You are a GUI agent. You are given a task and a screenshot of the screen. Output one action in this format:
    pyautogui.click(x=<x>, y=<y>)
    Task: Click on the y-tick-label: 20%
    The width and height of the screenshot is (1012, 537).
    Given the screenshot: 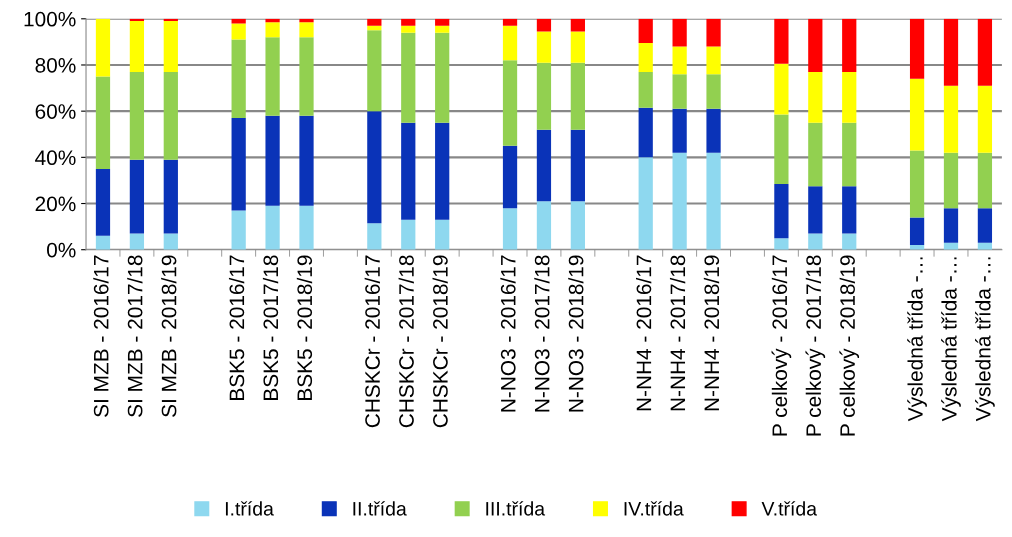 What is the action you would take?
    pyautogui.click(x=55, y=204)
    